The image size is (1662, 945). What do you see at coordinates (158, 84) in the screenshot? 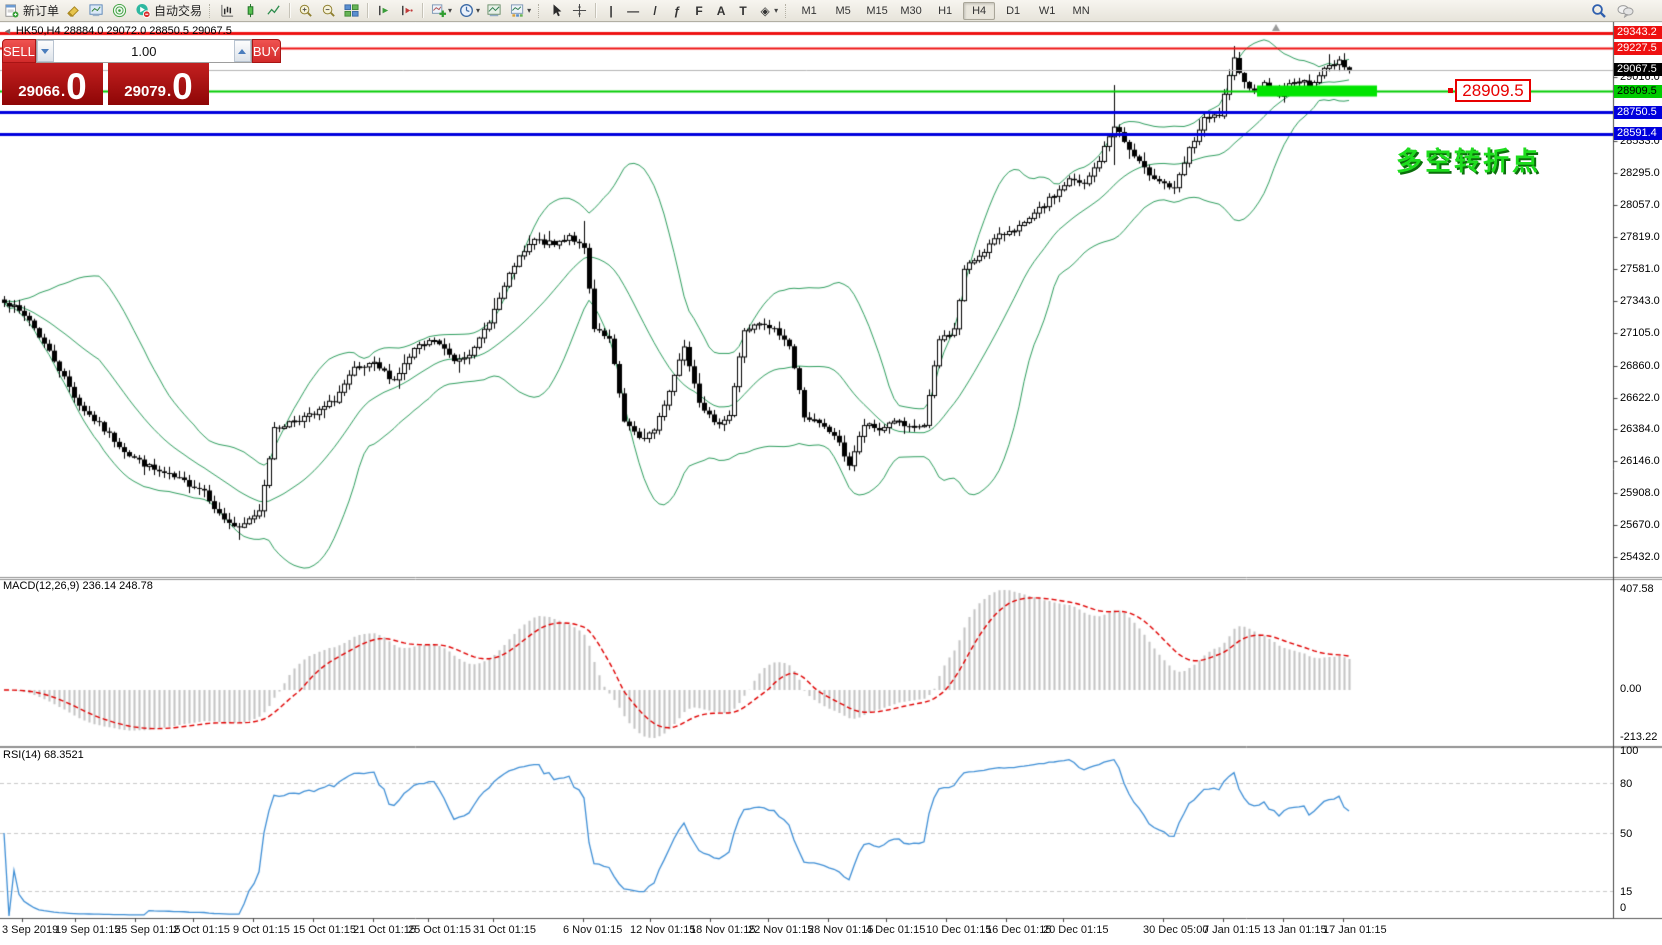
I see `buy-price: 29079. 0` at bounding box center [158, 84].